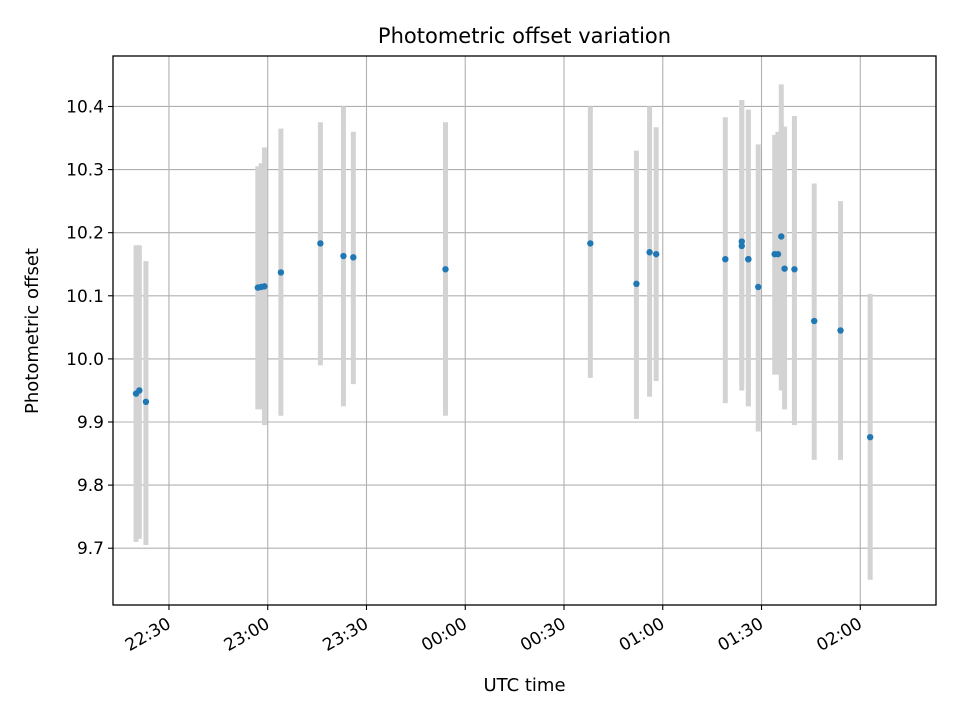 Image resolution: width=960 pixels, height=720 pixels. Describe the element at coordinates (90, 423) in the screenshot. I see `y-tick-label: 9.9` at that location.